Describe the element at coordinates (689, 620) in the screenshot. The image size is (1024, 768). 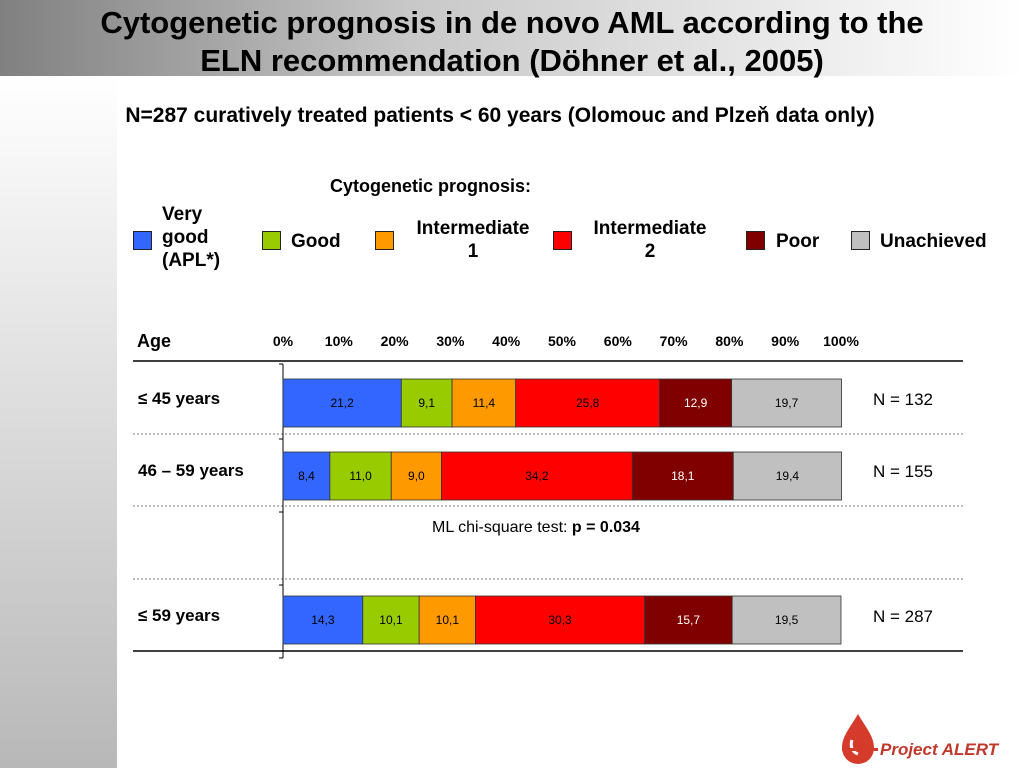
I see `bar-data-label: 15,7` at that location.